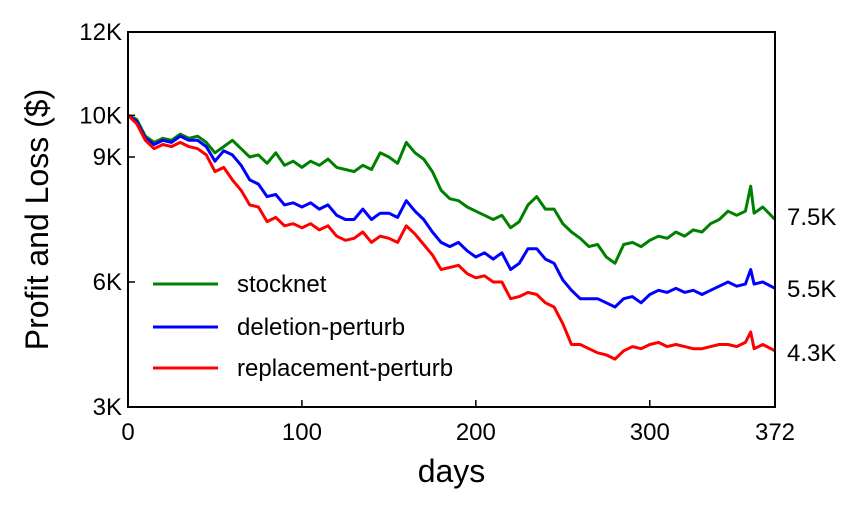 Image resolution: width=868 pixels, height=508 pixels. I want to click on y-axis: 3K 6K 9K 10K 12K, so click(107, 220).